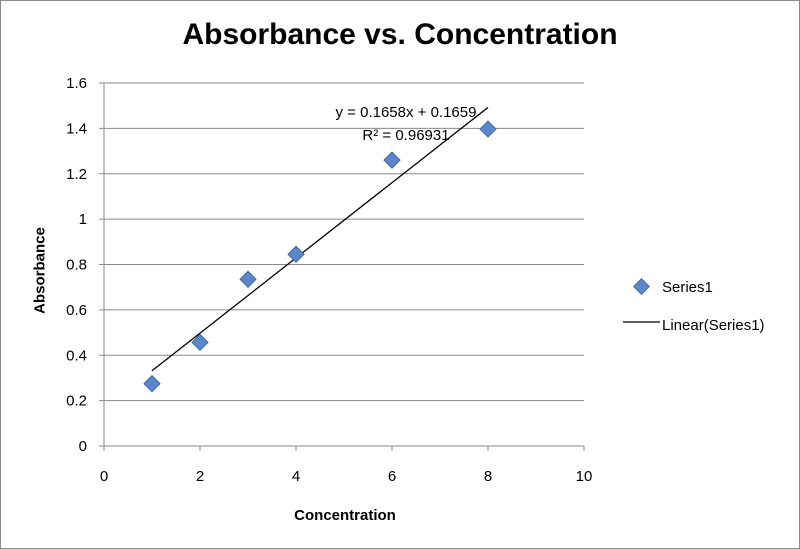  Describe the element at coordinates (296, 476) in the screenshot. I see `x-tick-label: 4` at that location.